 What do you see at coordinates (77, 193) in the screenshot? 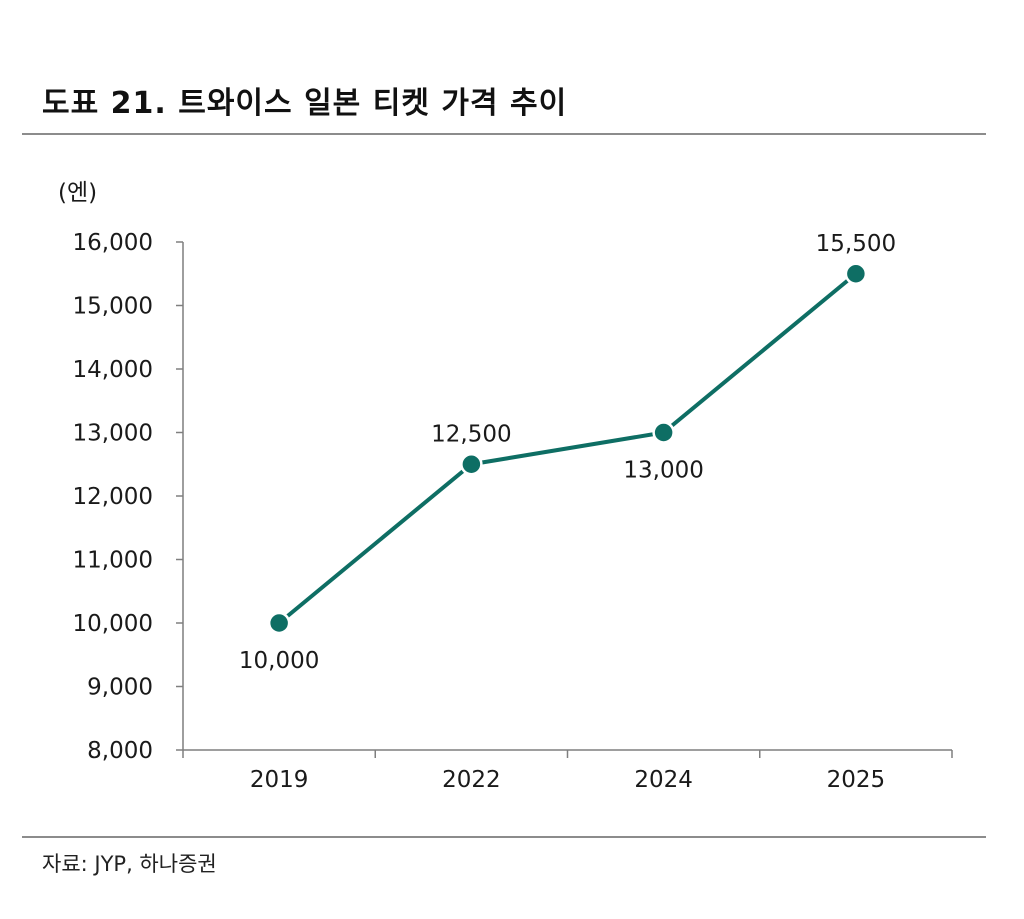
I see `y-axis-unit-label: (엔)` at bounding box center [77, 193].